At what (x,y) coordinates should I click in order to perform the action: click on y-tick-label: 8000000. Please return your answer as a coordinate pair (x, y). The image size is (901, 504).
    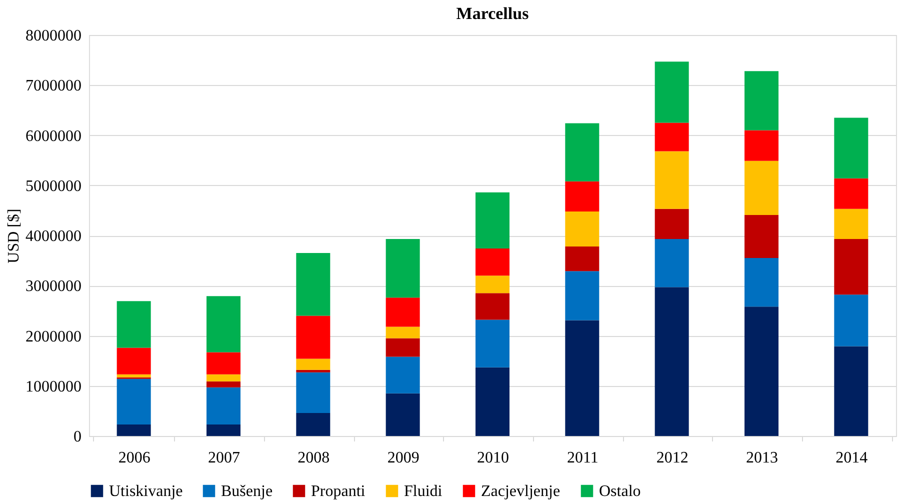
    Looking at the image, I should click on (54, 36).